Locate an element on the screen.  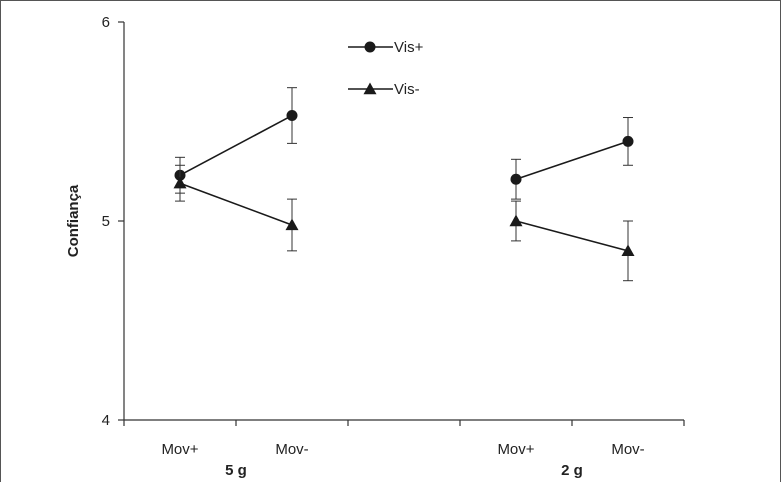
x-group-label: 2 g is located at coordinates (572, 470).